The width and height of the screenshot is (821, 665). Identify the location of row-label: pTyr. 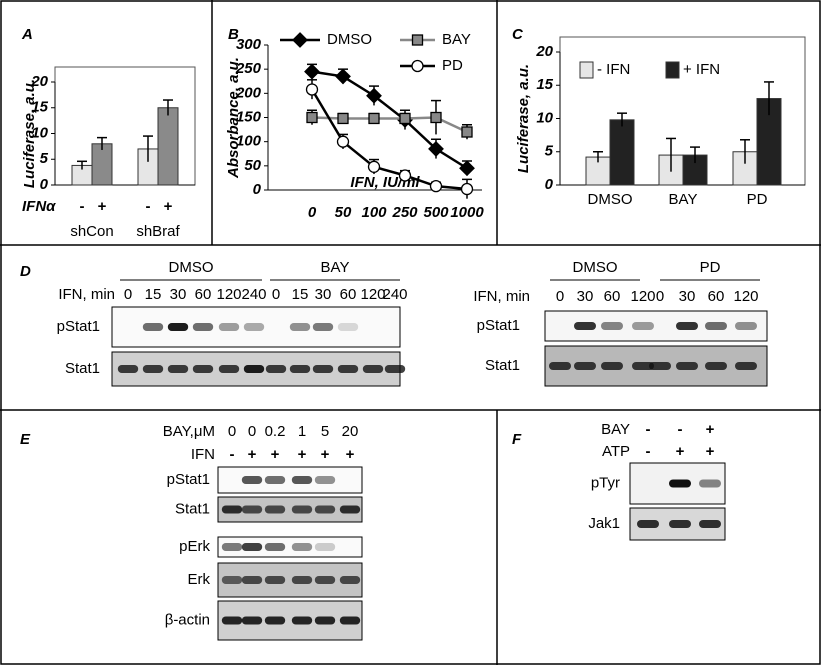
(605, 482).